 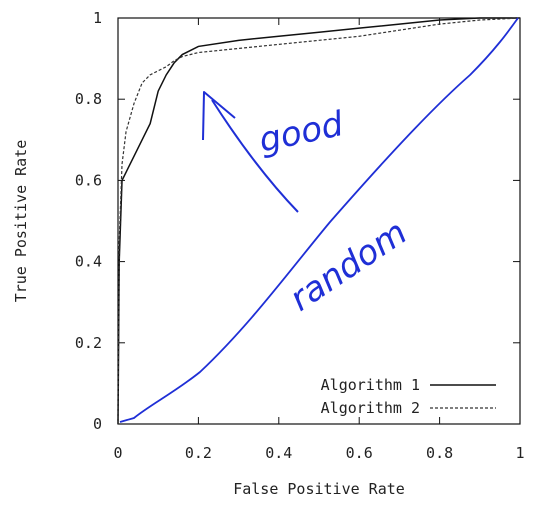 What do you see at coordinates (88, 99) in the screenshot?
I see `y-tick-label: 0.8` at bounding box center [88, 99].